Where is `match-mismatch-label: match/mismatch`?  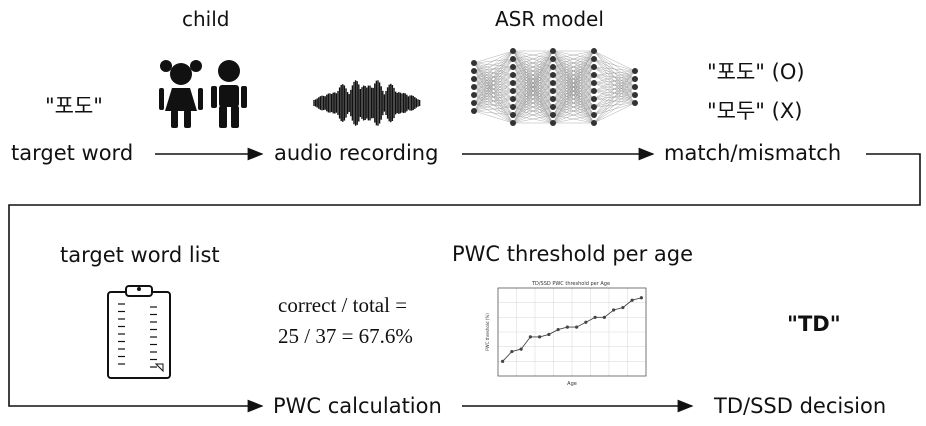
match-mismatch-label: match/mismatch is located at coordinates (753, 153).